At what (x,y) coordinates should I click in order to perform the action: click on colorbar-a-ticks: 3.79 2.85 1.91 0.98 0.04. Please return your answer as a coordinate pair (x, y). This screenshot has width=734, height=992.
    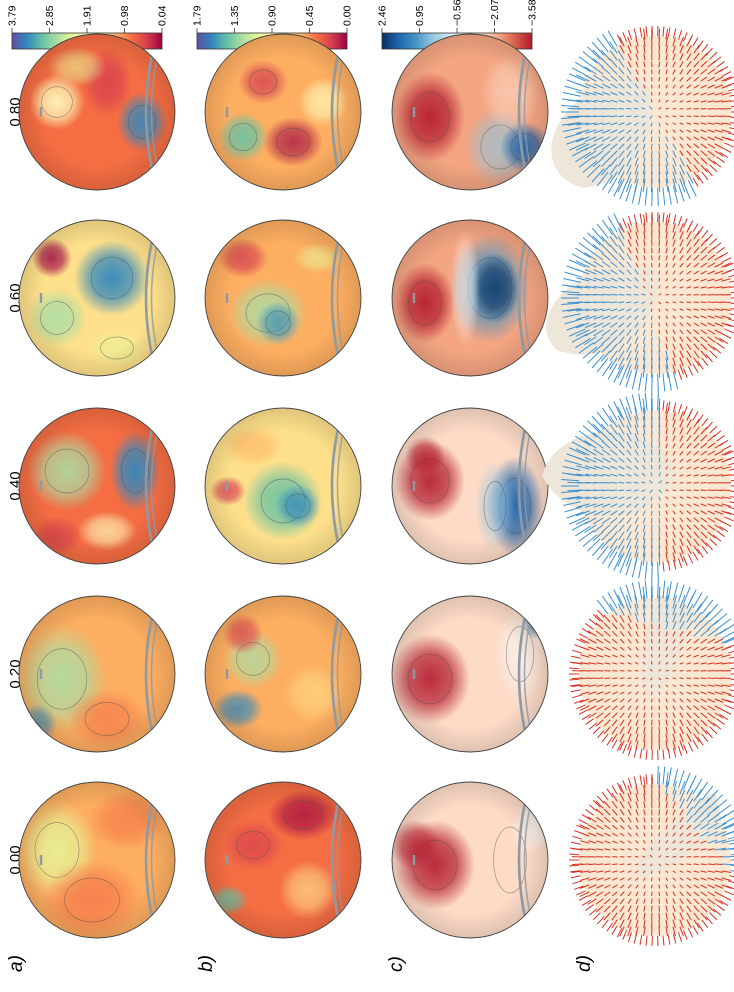
    Looking at the image, I should click on (88, 19).